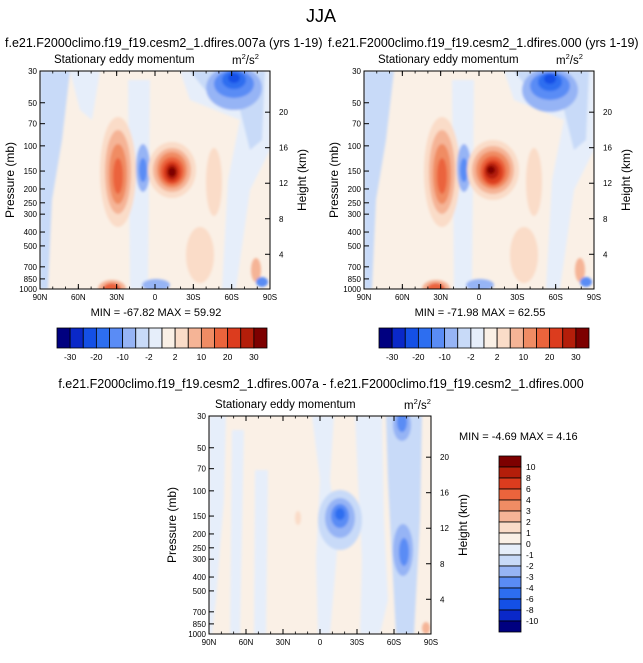 Image resolution: width=643 pixels, height=663 pixels. I want to click on colorbar-label: 0, so click(528, 544).